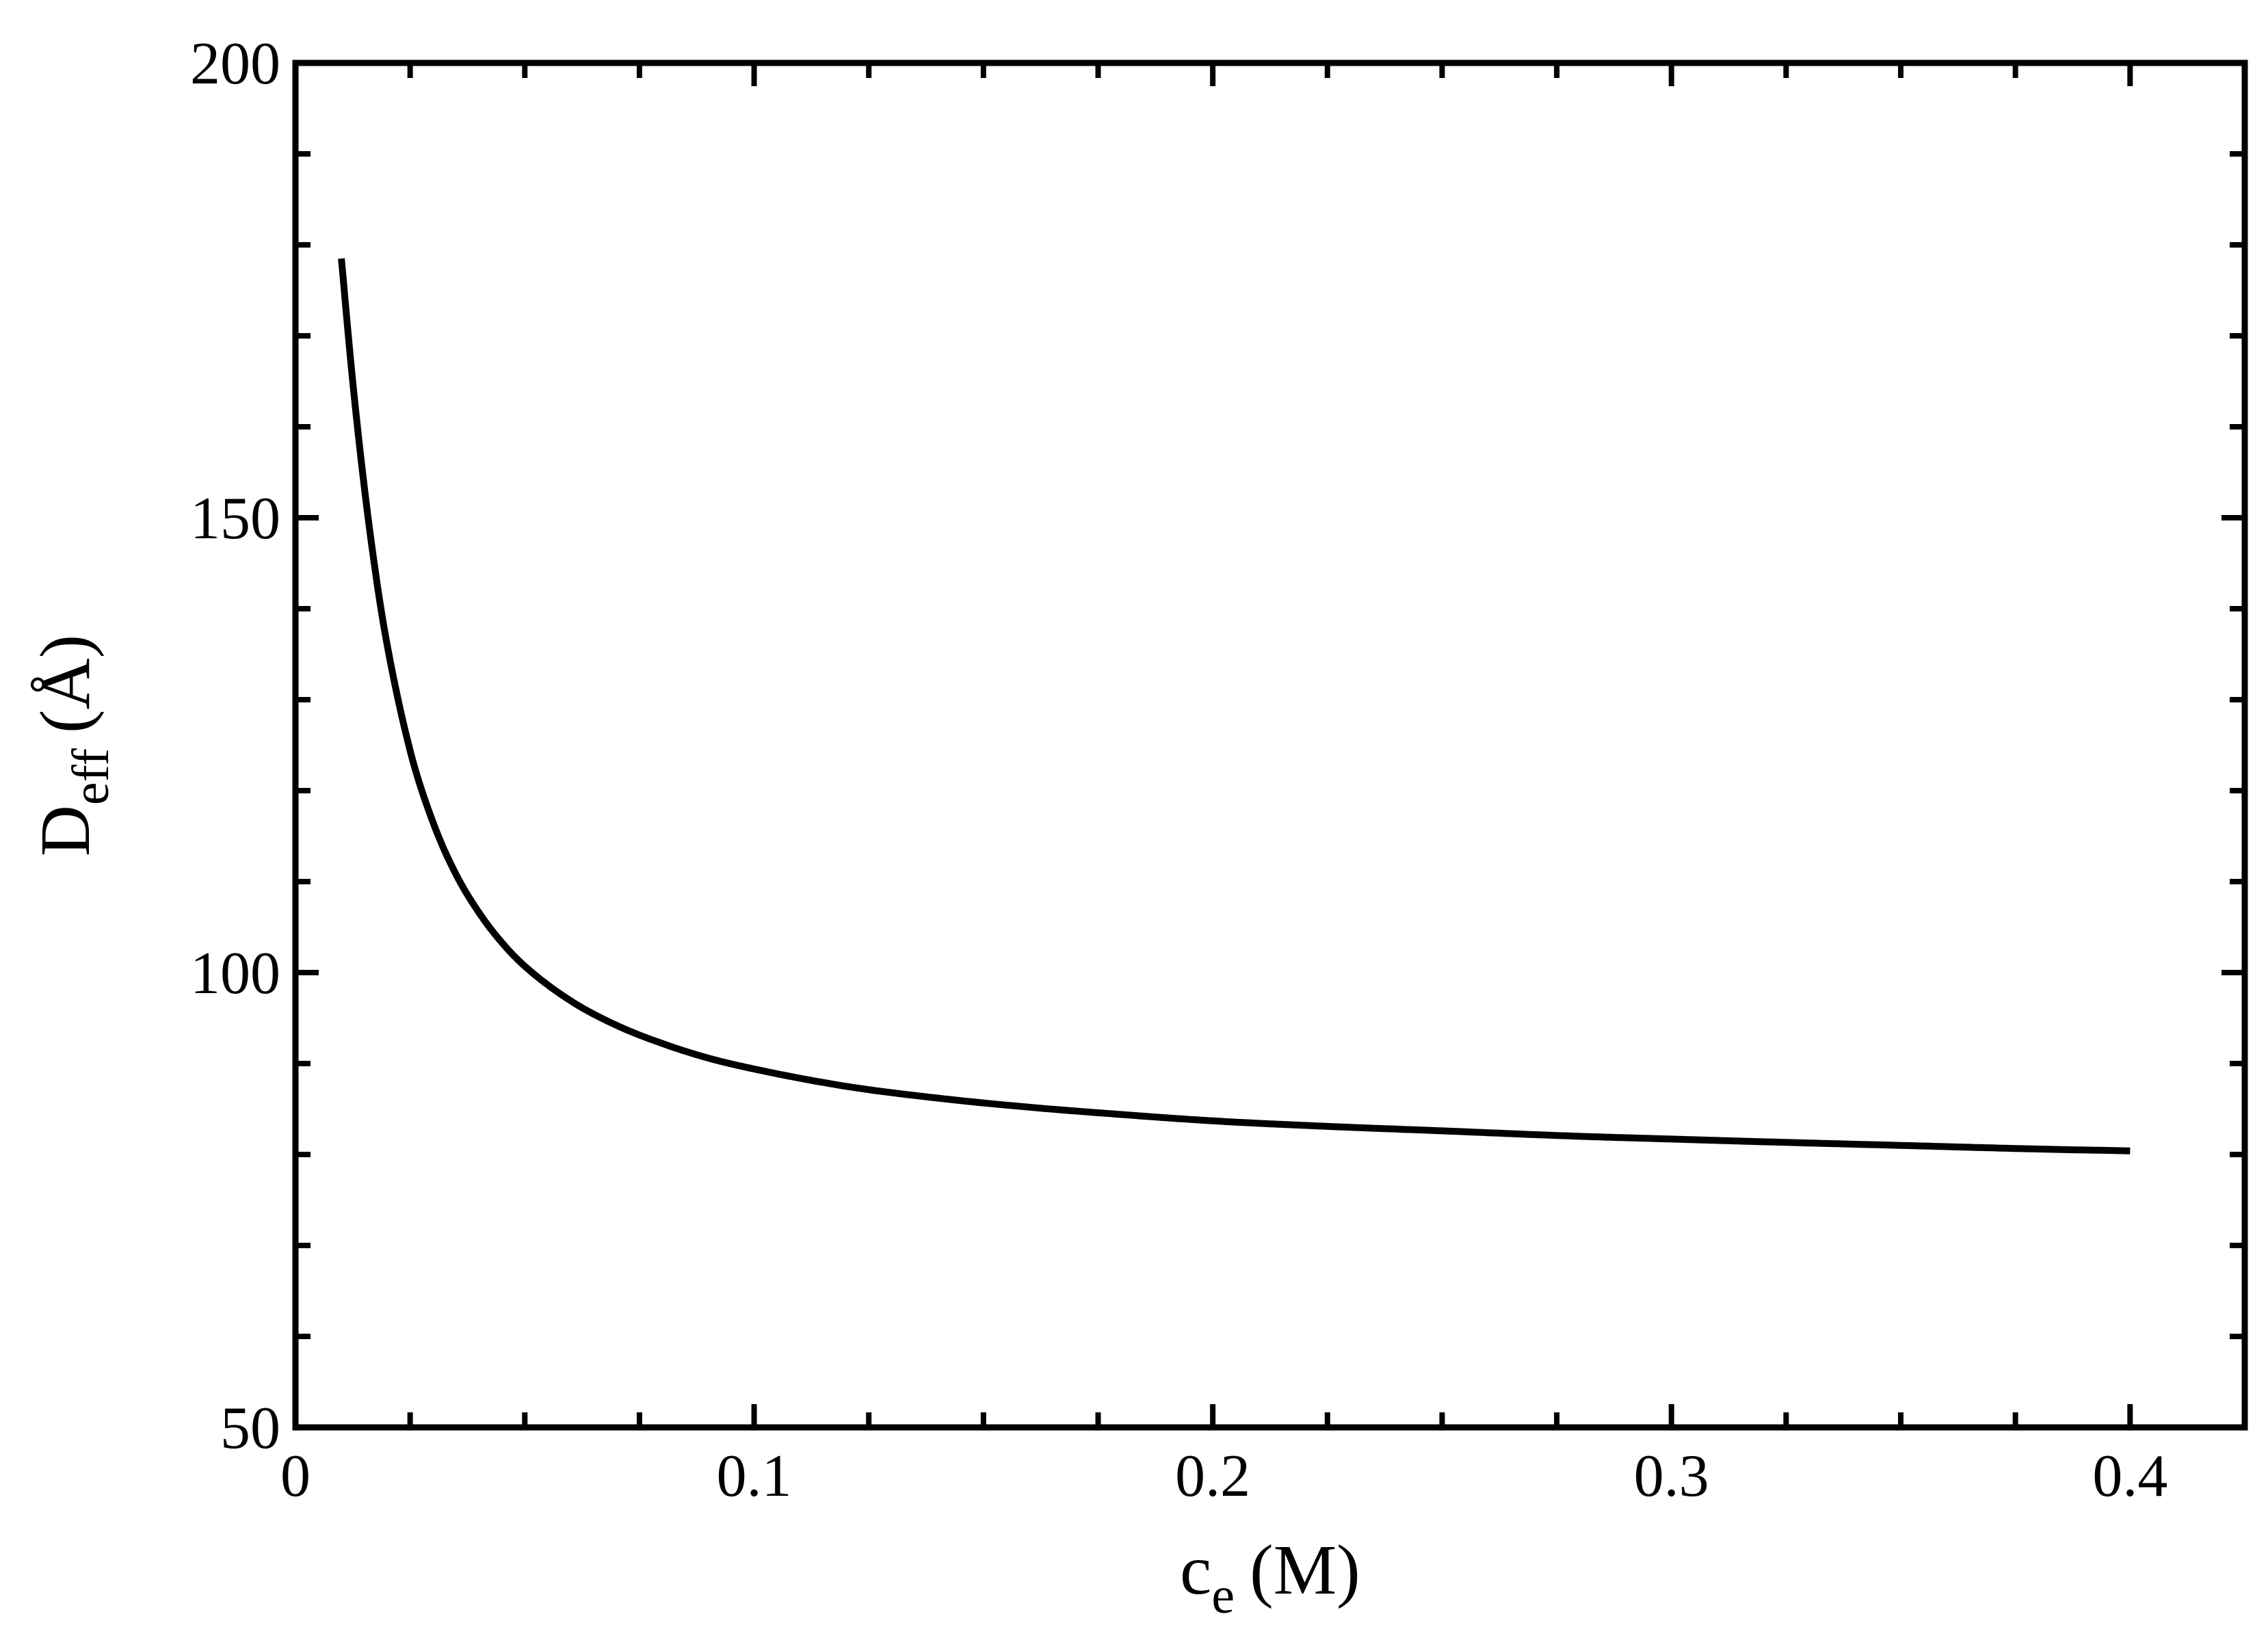 This screenshot has width=2268, height=1636. Describe the element at coordinates (1212, 1476) in the screenshot. I see `x-tick-label: 0.2` at that location.